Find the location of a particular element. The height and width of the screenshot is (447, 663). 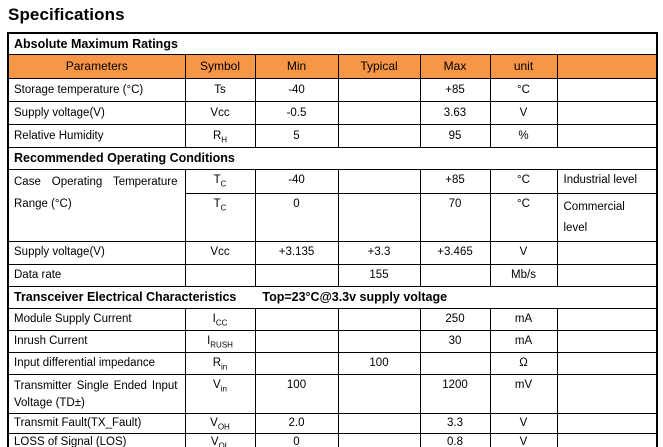

table-row-case-temp-commercial: TC 0 70 °C Commercial level is located at coordinates (333, 217).